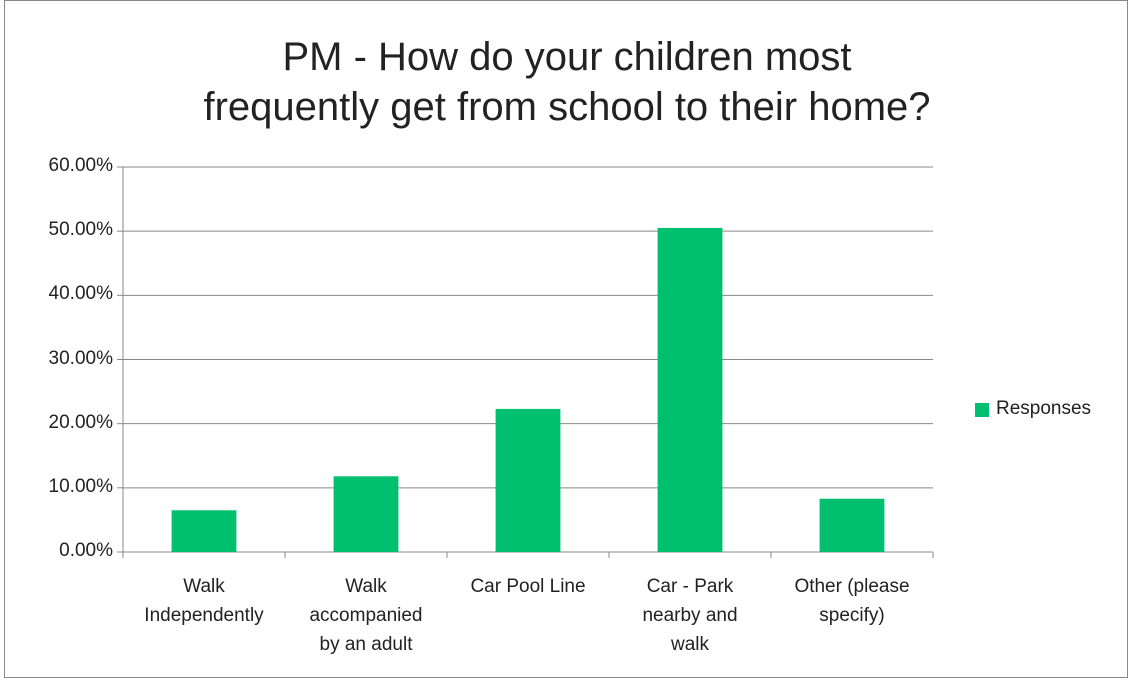 Image resolution: width=1134 pixels, height=683 pixels. I want to click on legend-label: Responses, so click(1044, 408).